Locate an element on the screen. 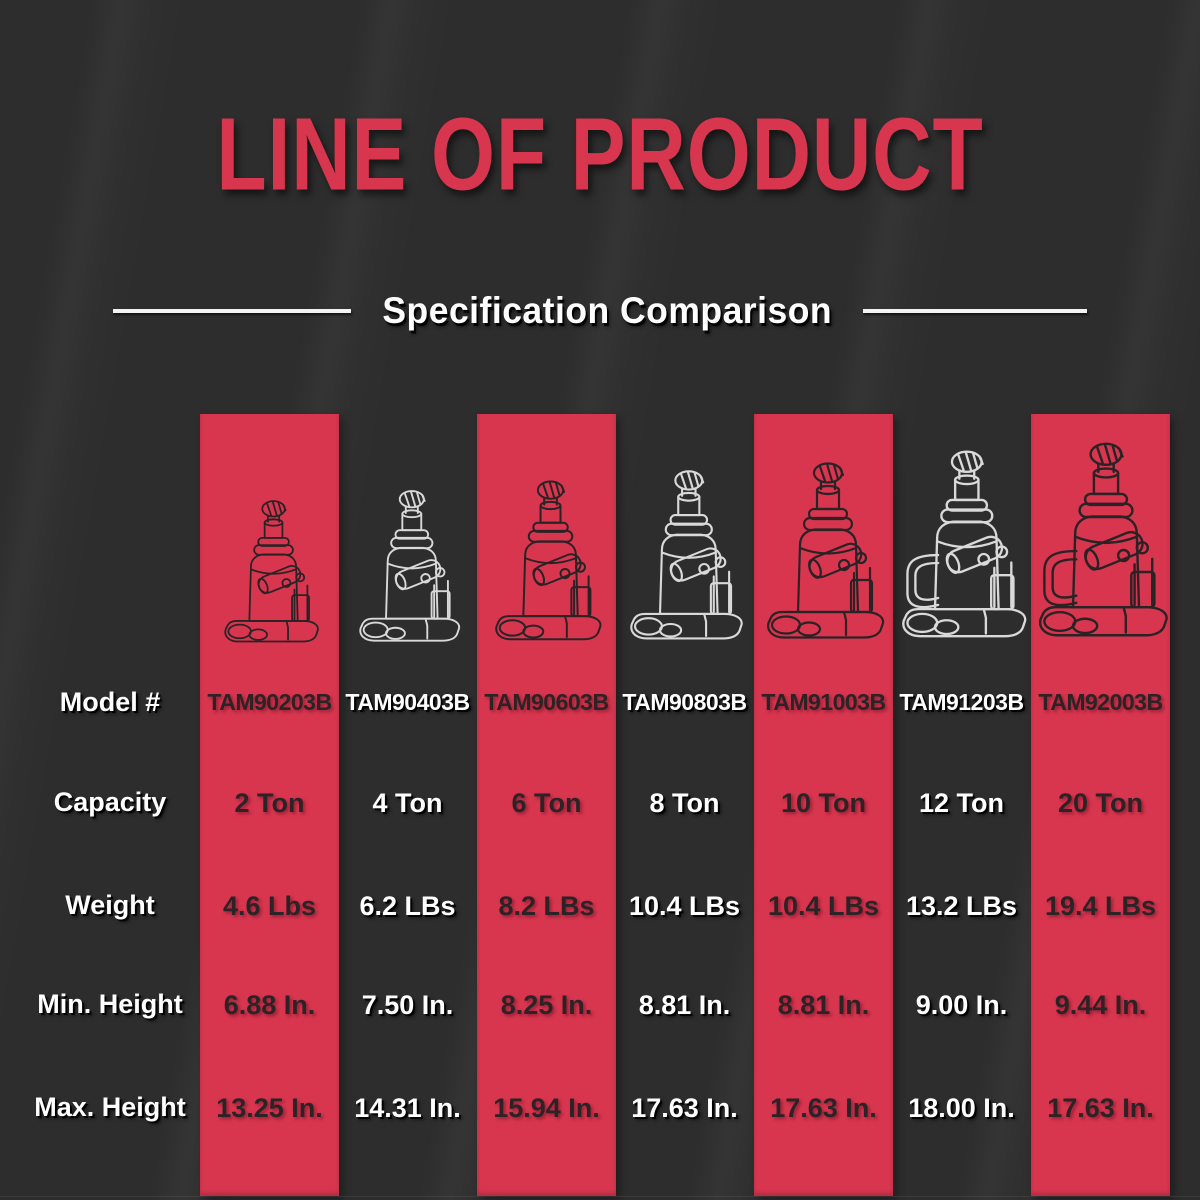 Image resolution: width=1200 pixels, height=1200 pixels. cell-min-height: 8.25 In. is located at coordinates (546, 1005).